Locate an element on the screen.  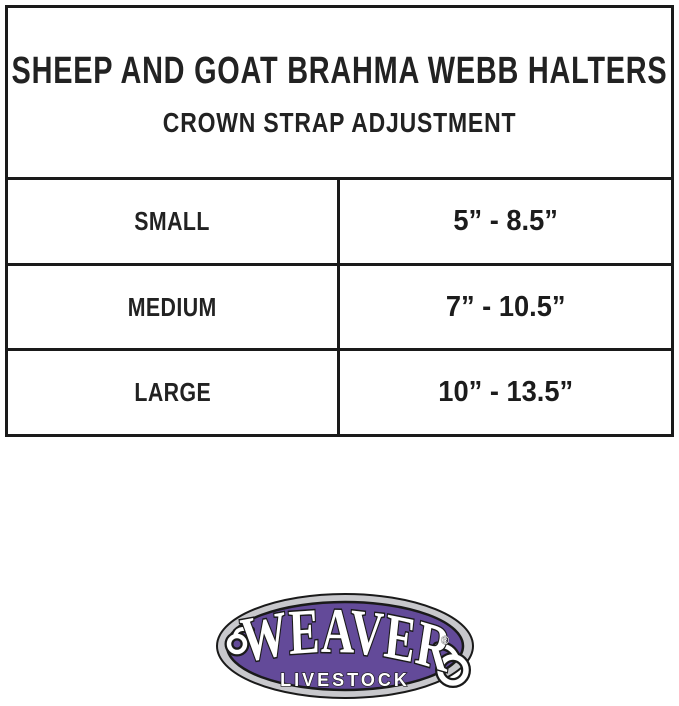
size-cell-medium: MEDIUM is located at coordinates (174, 307).